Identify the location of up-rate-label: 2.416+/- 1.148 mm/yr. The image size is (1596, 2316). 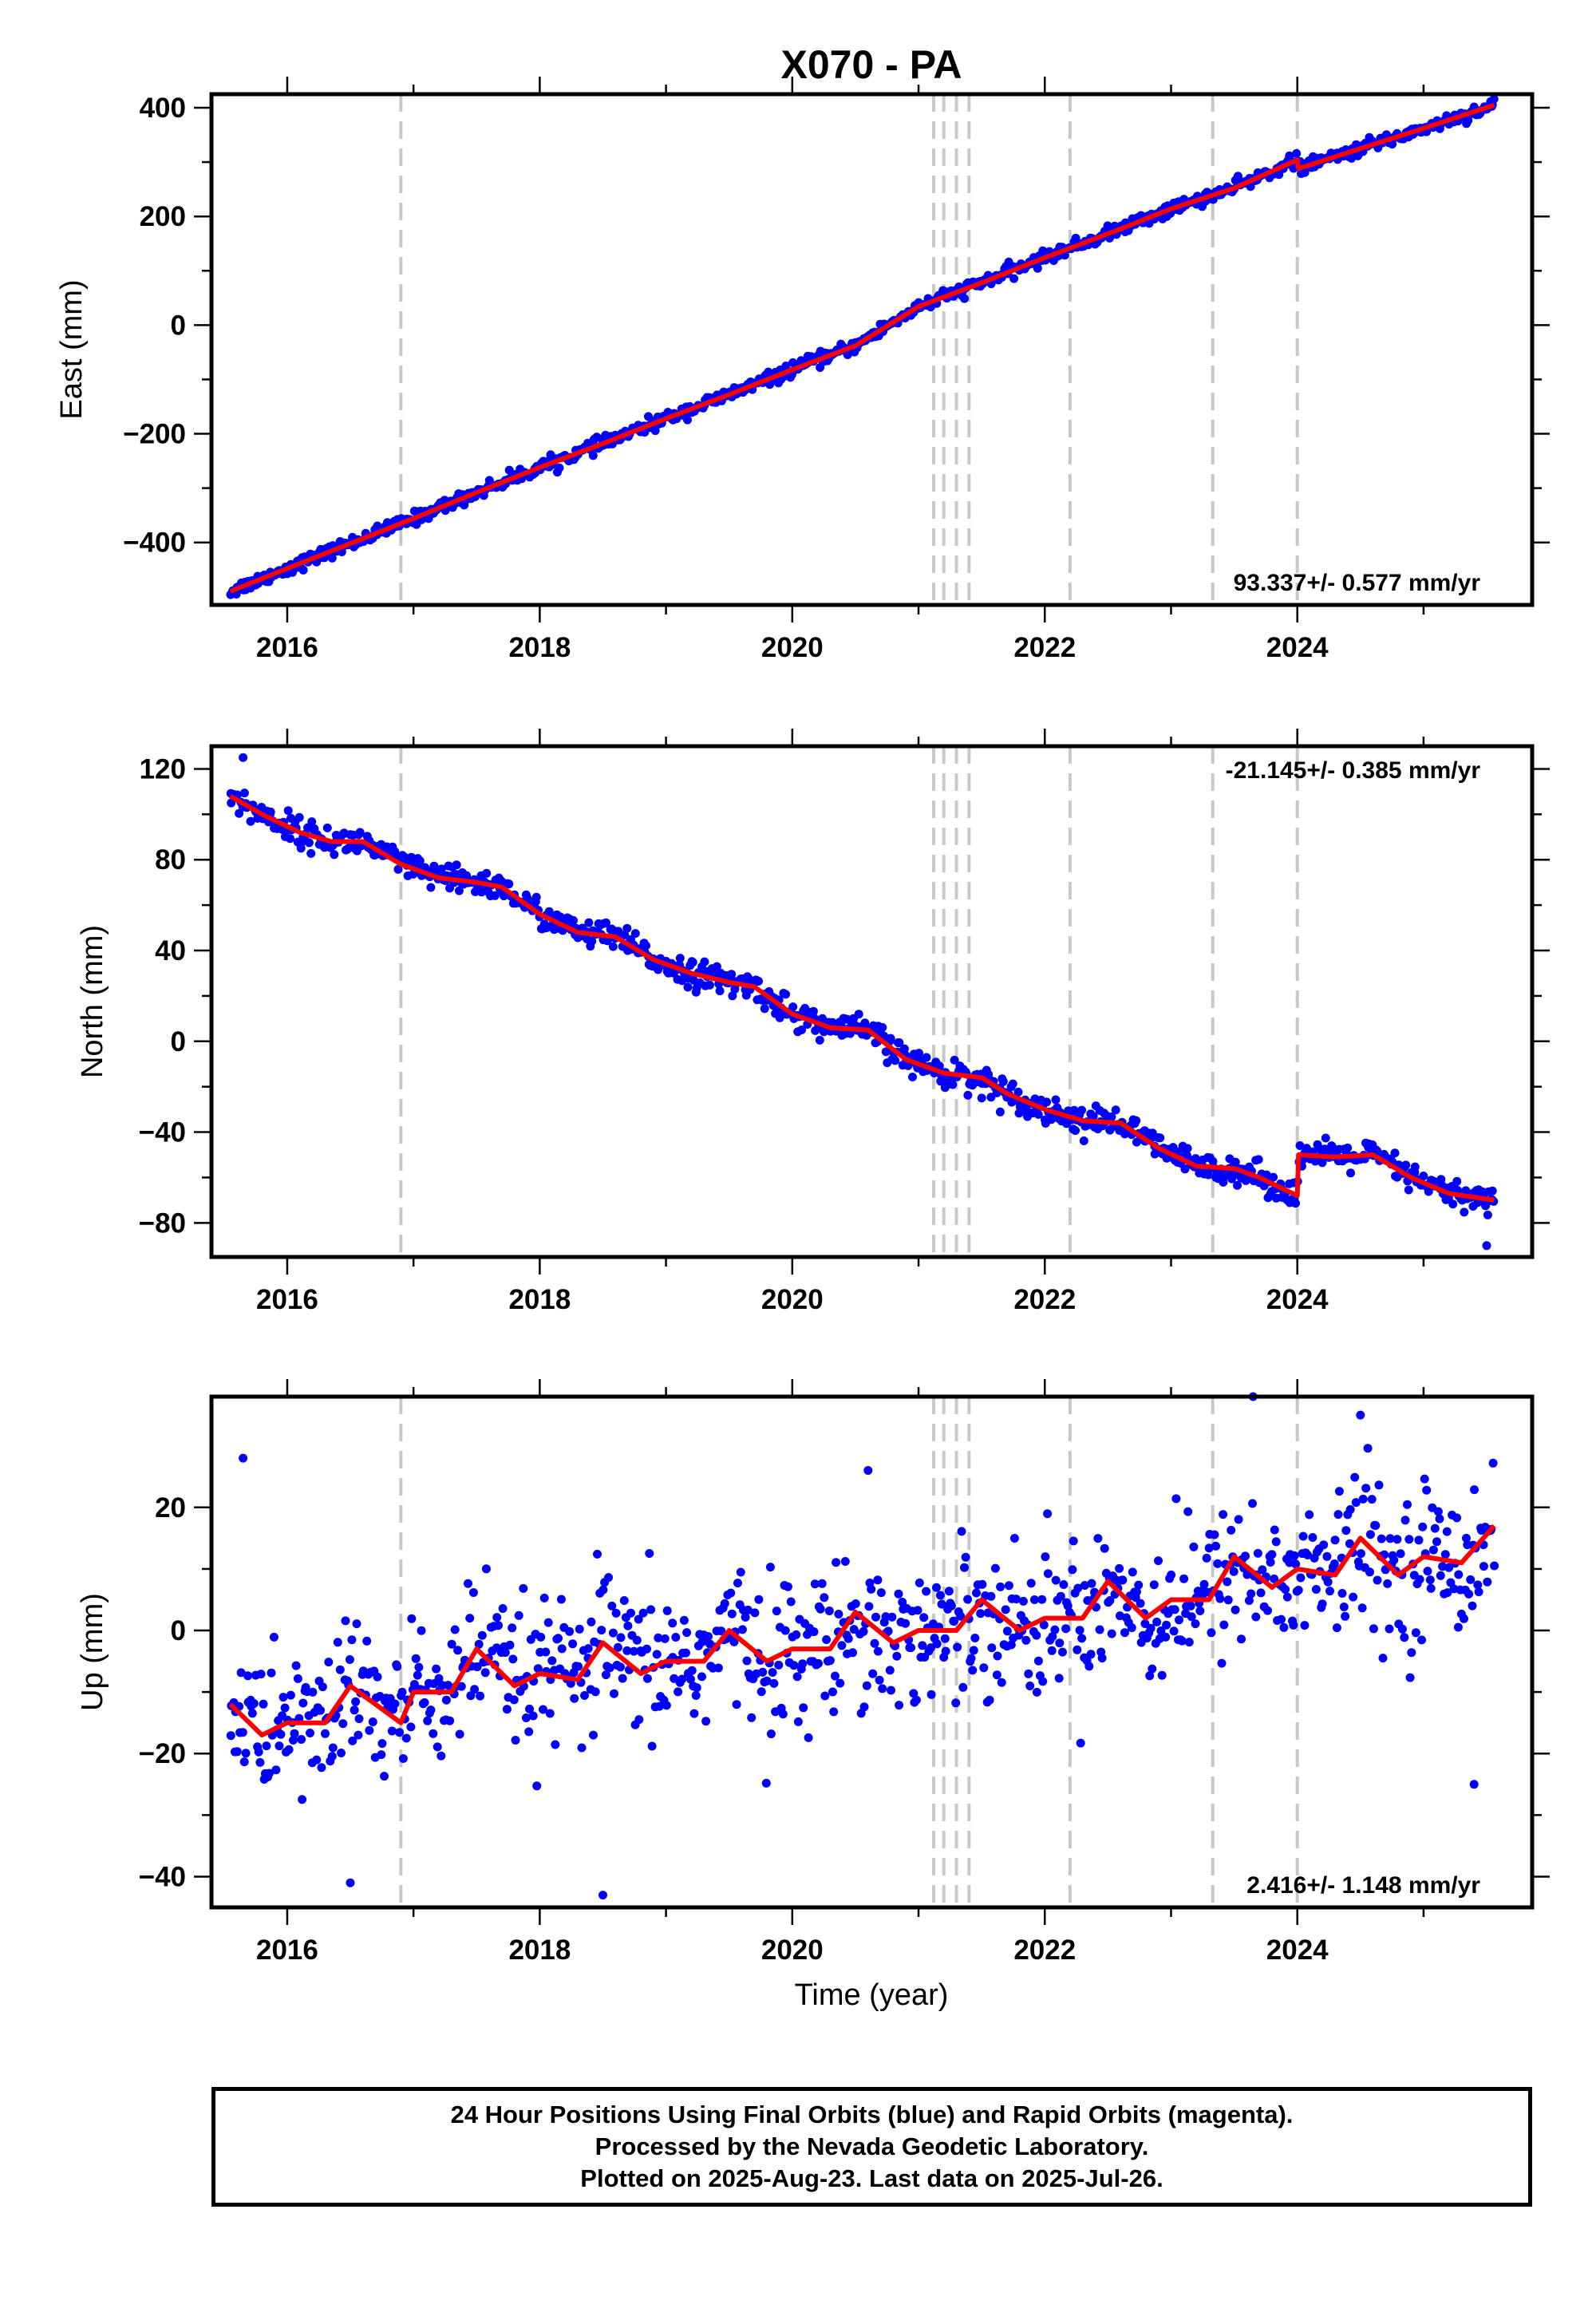
(1363, 1885).